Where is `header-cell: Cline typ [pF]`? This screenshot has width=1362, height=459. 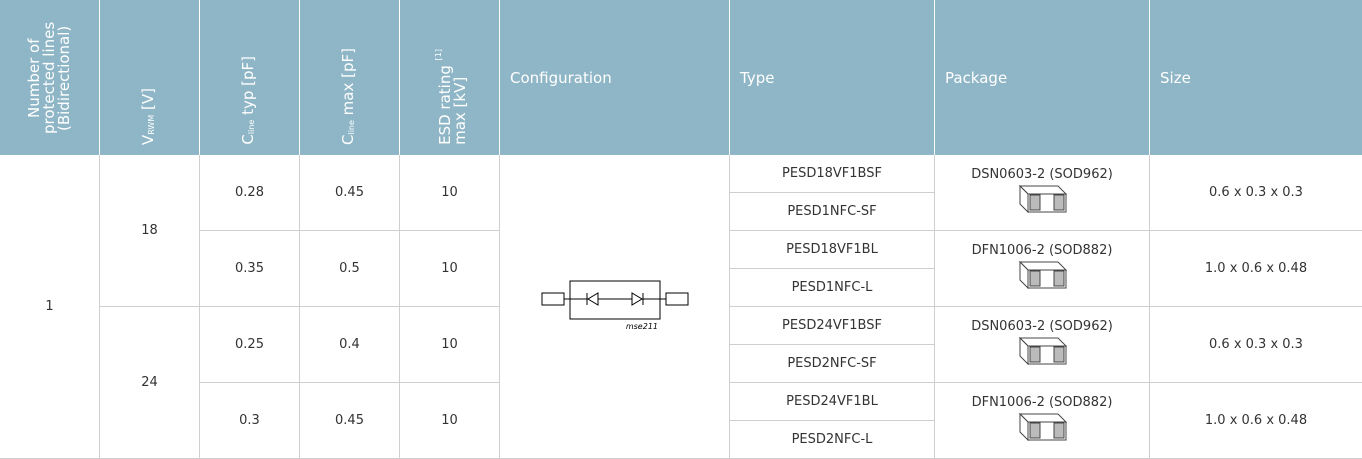 header-cell: Cline typ [pF] is located at coordinates (250, 77).